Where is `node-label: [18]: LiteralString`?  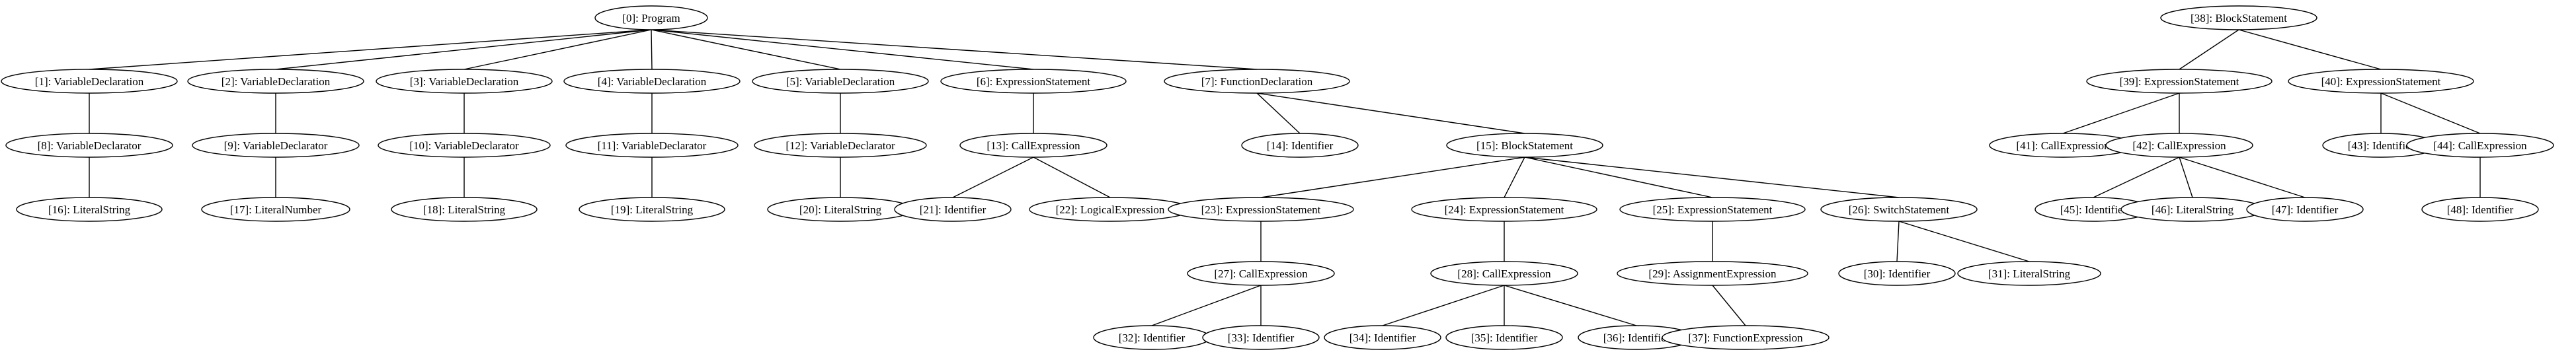 node-label: [18]: LiteralString is located at coordinates (465, 209).